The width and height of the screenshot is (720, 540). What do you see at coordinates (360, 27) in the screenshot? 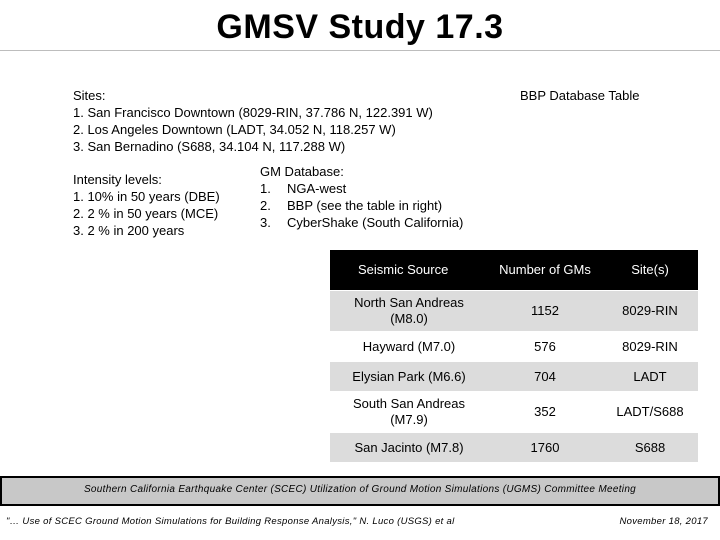
I see `slide-title: GMSV Study 17.3` at bounding box center [360, 27].